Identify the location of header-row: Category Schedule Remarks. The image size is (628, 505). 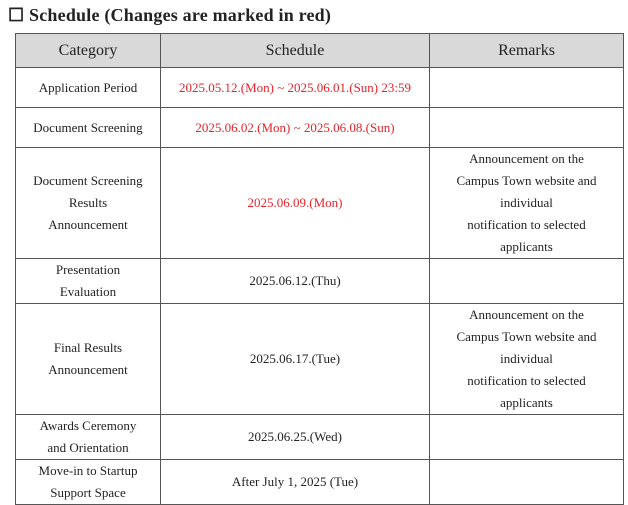
(319, 50).